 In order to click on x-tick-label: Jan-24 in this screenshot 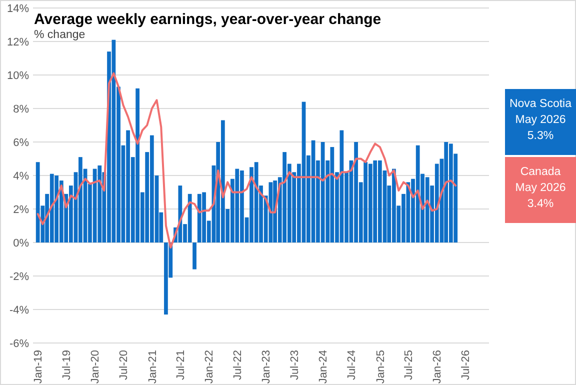, I will do `click(324, 367)`.